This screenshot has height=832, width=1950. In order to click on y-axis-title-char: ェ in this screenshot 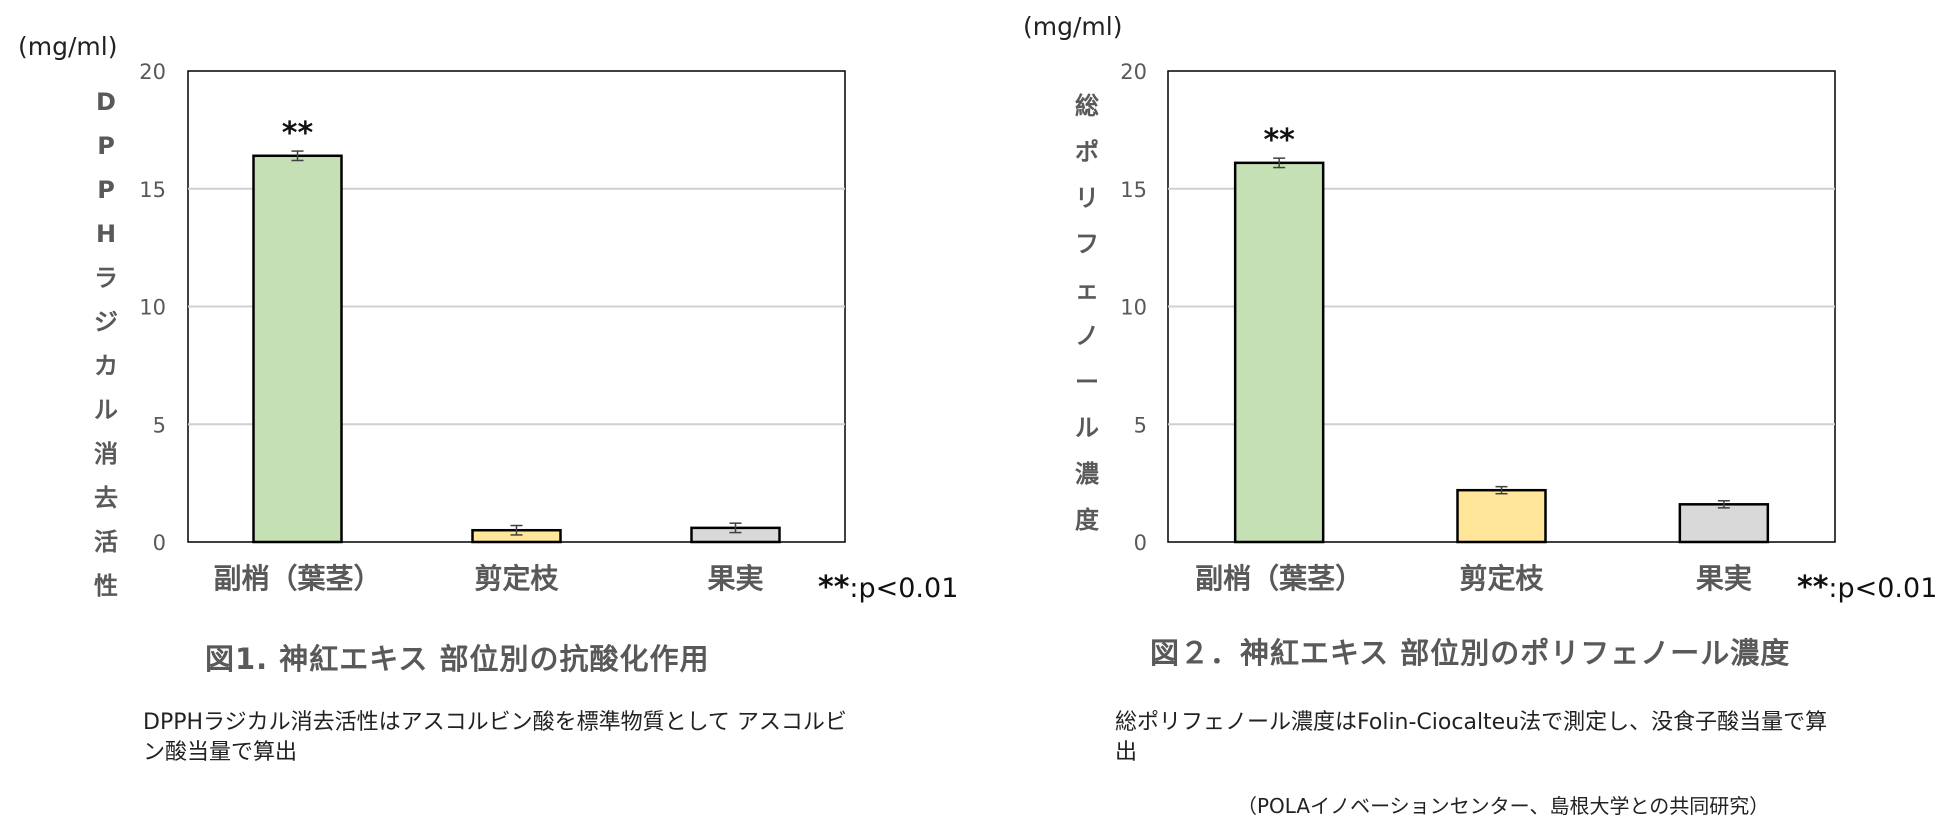, I will do `click(1087, 290)`.